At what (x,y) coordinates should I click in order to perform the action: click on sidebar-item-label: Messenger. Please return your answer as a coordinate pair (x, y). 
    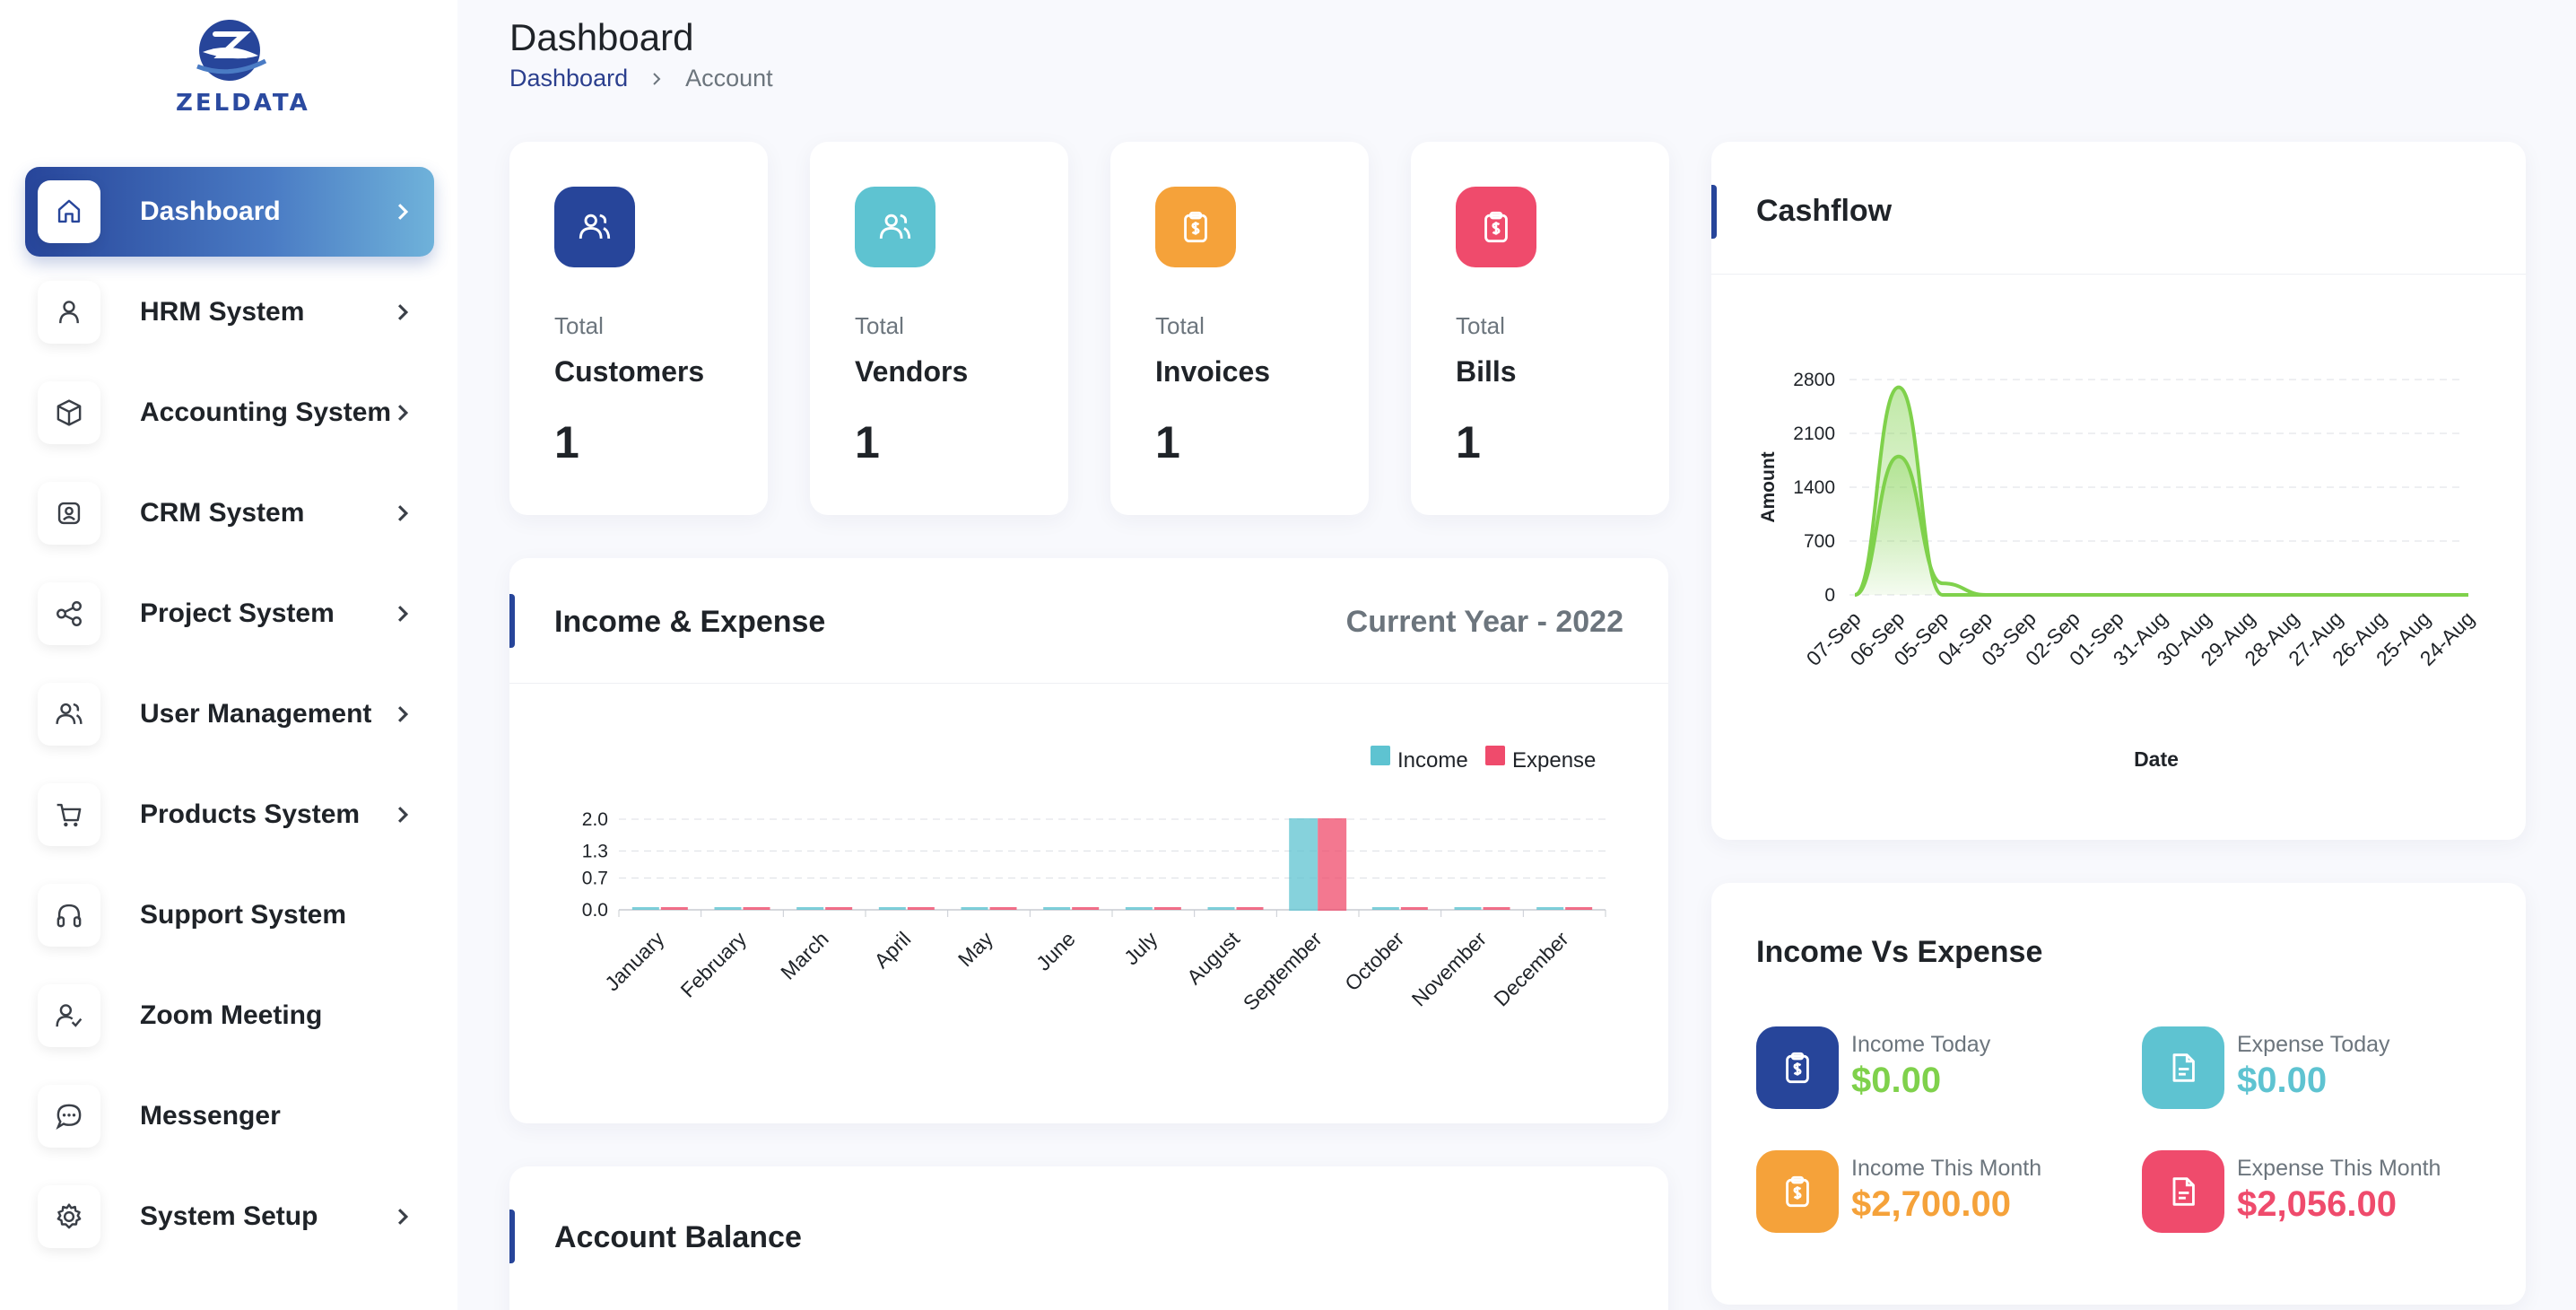
    Looking at the image, I should click on (210, 1116).